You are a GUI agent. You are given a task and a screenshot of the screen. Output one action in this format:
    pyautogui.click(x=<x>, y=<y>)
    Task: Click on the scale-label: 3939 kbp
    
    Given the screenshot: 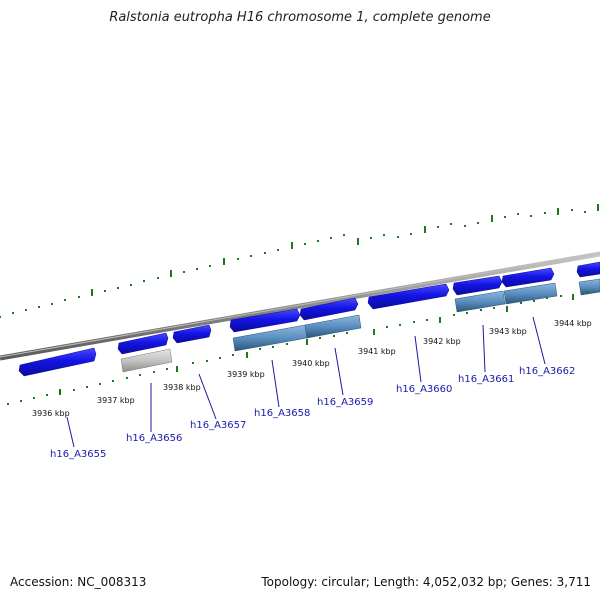 What is the action you would take?
    pyautogui.click(x=246, y=374)
    